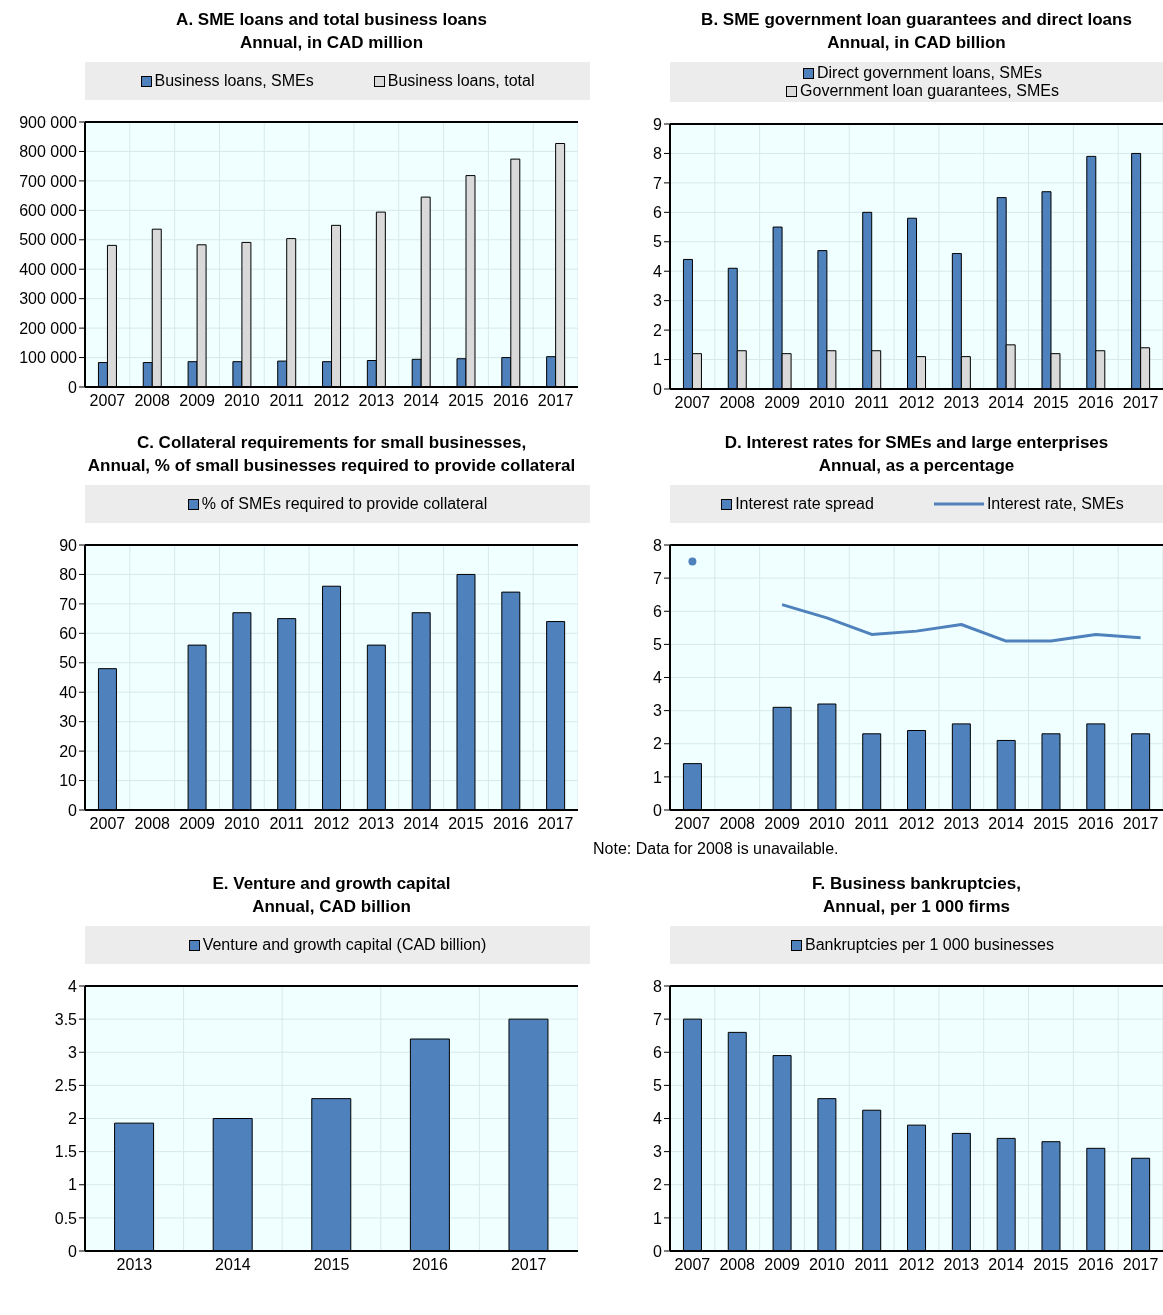  Describe the element at coordinates (48, 181) in the screenshot. I see `y-tick-label: 700 000` at that location.